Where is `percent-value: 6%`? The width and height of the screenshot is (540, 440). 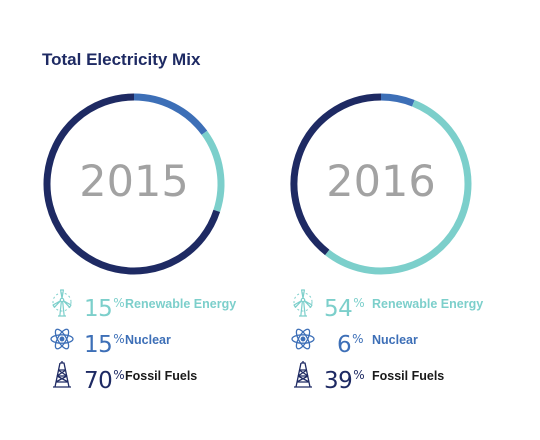 percent-value: 6% is located at coordinates (350, 345).